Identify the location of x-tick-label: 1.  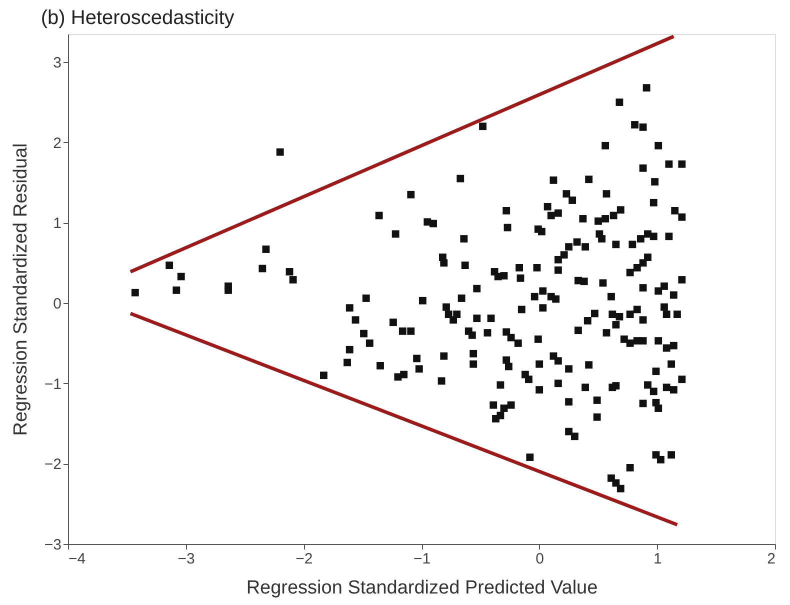
(657, 559).